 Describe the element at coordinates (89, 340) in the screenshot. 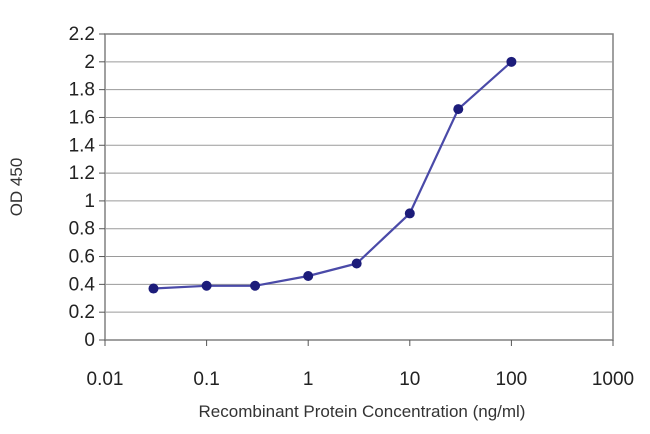

I see `y-tick-label: 0` at that location.